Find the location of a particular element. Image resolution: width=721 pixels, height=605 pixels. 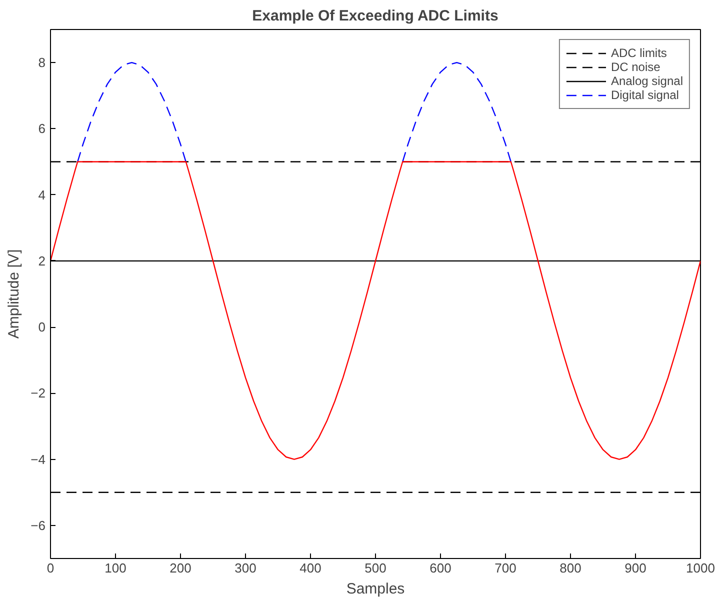

legend-label: Digital signal is located at coordinates (644, 95).